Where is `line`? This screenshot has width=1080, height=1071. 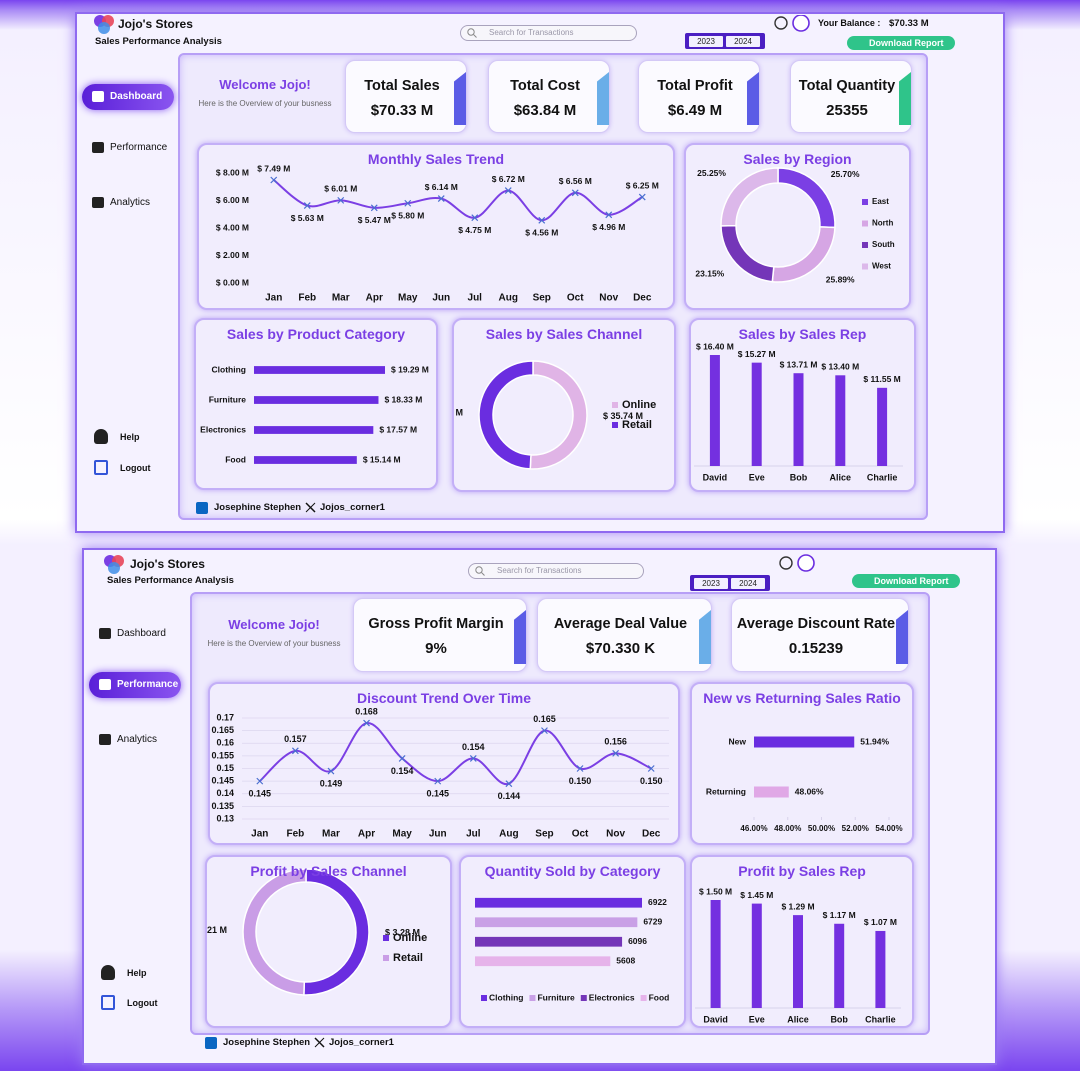
line is located at coordinates (458, 200).